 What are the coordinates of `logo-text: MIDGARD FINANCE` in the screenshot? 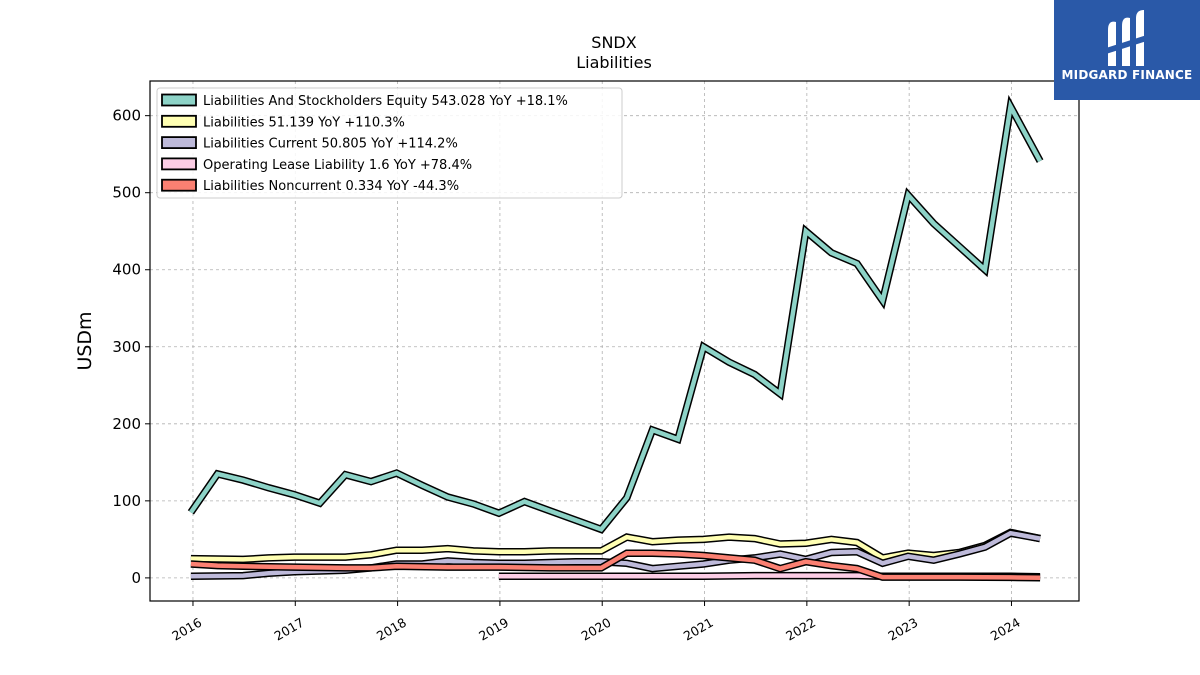 It's located at (1127, 75).